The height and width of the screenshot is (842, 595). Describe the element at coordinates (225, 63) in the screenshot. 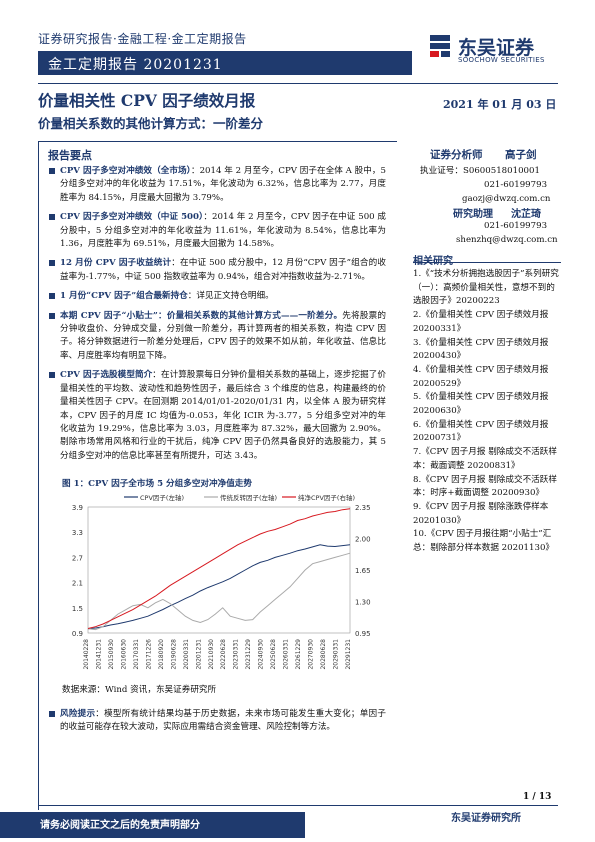

I see `banner-bar` at that location.